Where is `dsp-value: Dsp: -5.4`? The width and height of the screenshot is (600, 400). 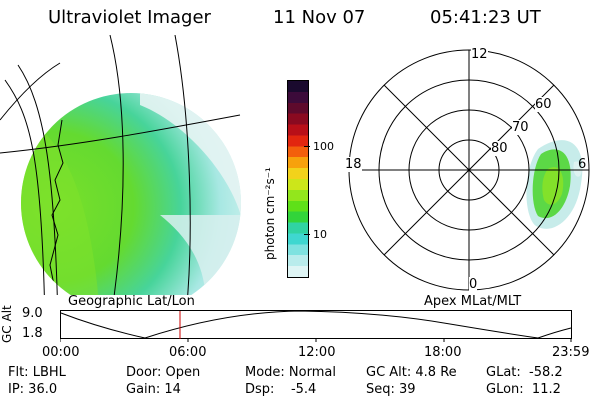 dsp-value: Dsp: -5.4 is located at coordinates (281, 389).